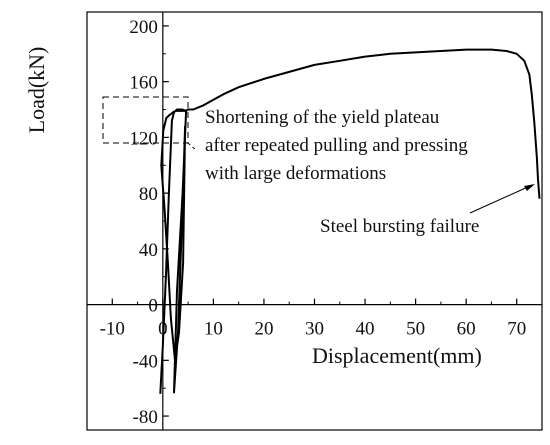 This screenshot has height=445, width=550. I want to click on y-tick-label-1: -40, so click(145, 361).